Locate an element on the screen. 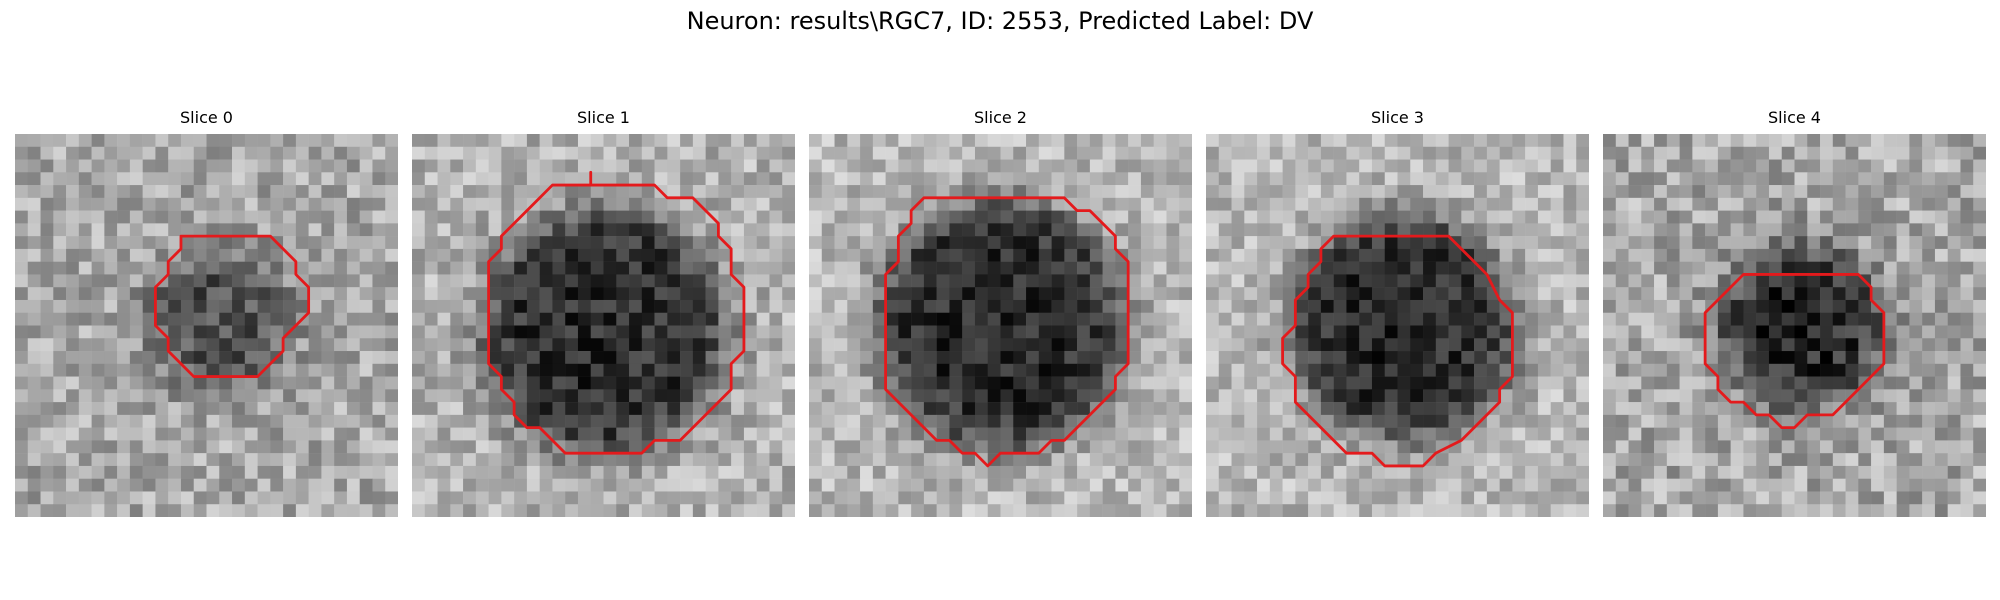 The height and width of the screenshot is (600, 2000). slice-panel-4: Slice 4 is located at coordinates (1794, 312).